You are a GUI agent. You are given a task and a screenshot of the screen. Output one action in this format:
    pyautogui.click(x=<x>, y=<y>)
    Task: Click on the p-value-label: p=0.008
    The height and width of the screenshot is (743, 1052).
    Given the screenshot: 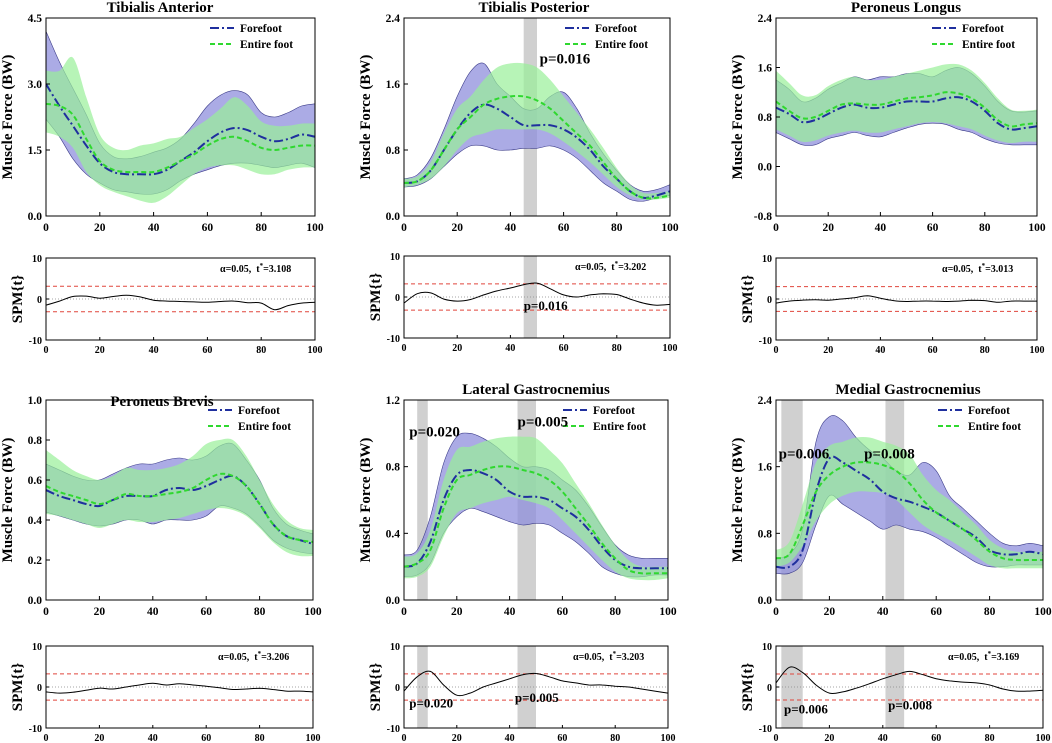 What is the action you would take?
    pyautogui.click(x=889, y=454)
    